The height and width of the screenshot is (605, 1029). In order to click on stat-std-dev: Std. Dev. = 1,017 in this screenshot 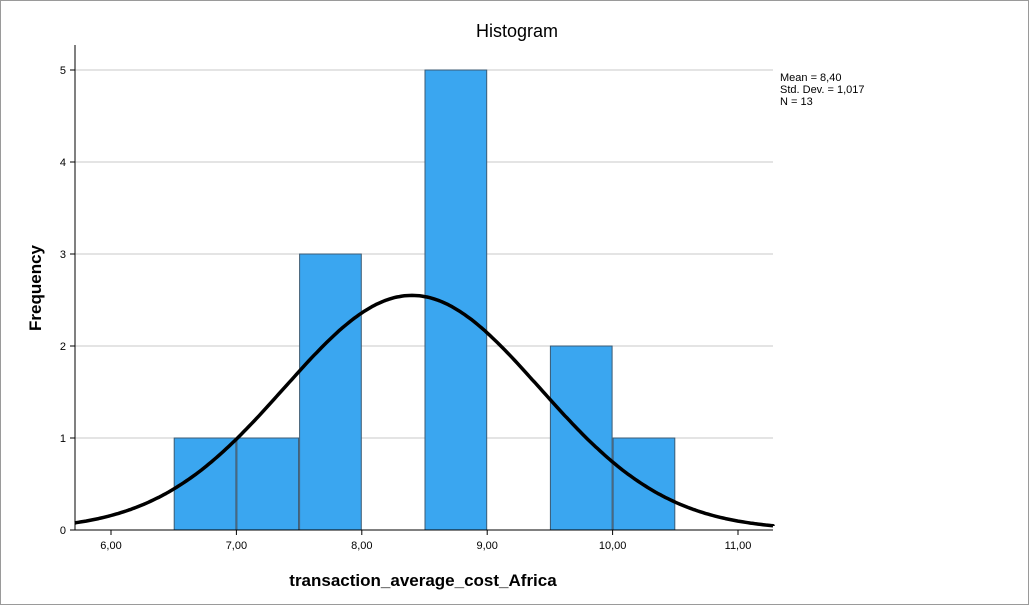, I will do `click(822, 90)`.